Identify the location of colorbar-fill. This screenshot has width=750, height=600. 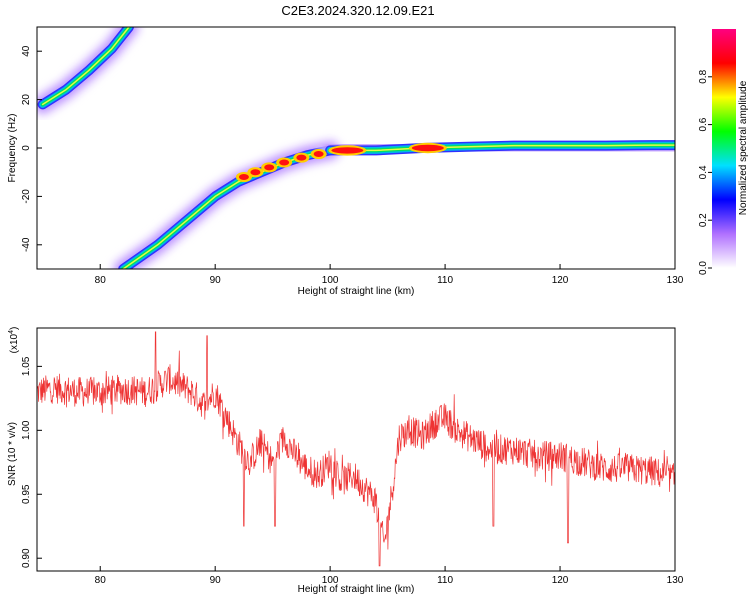
(724, 148).